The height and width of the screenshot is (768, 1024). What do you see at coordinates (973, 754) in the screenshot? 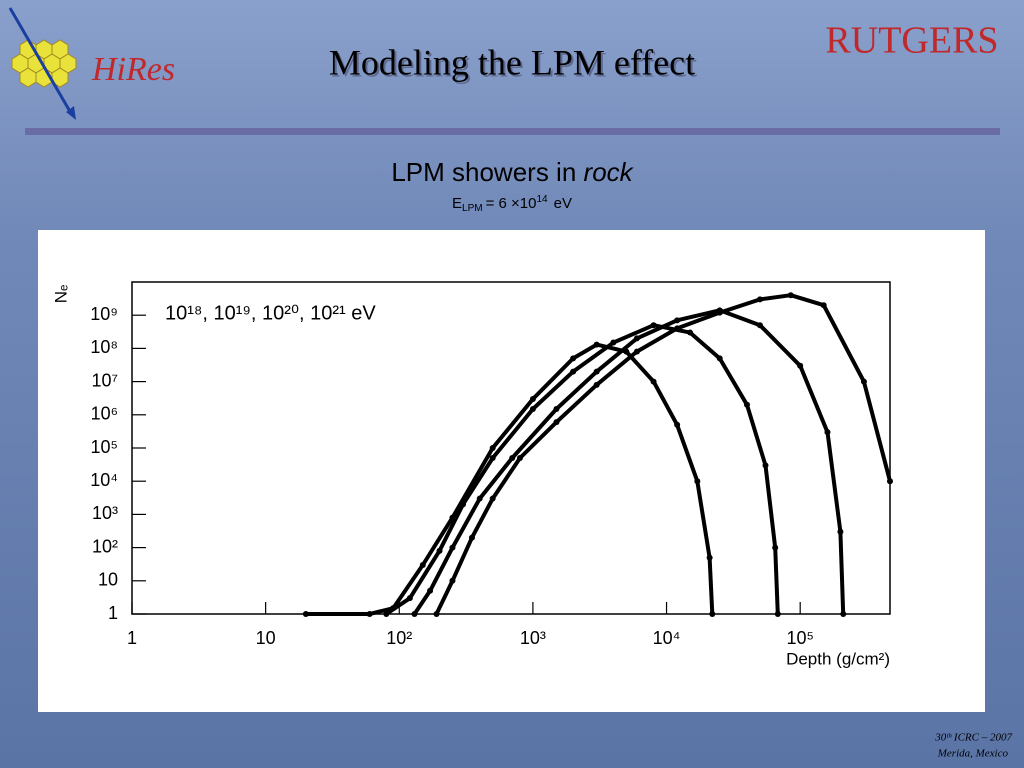
I see `footer-line: Merida, Mexico` at bounding box center [973, 754].